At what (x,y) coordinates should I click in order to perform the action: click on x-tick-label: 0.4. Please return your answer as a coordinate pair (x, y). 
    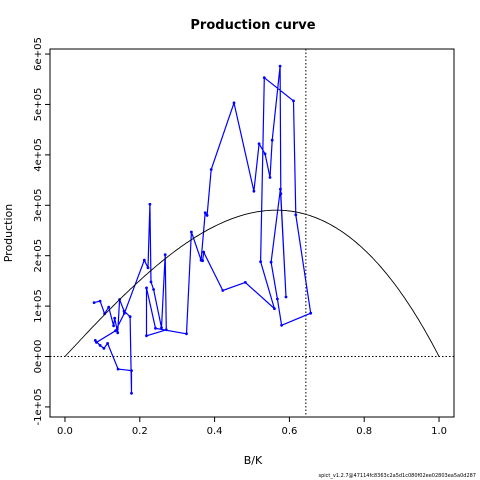
    Looking at the image, I should click on (215, 431).